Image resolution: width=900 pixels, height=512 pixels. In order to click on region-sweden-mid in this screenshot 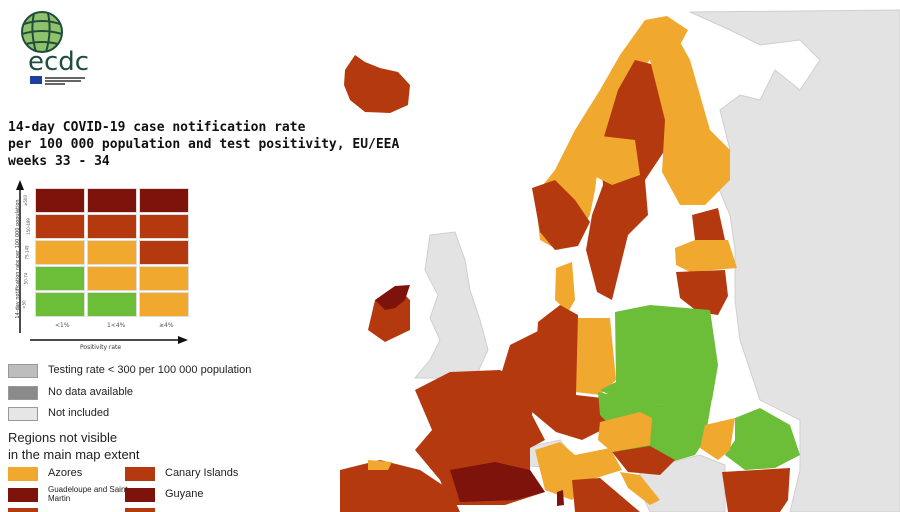, I will do `click(616, 160)`.